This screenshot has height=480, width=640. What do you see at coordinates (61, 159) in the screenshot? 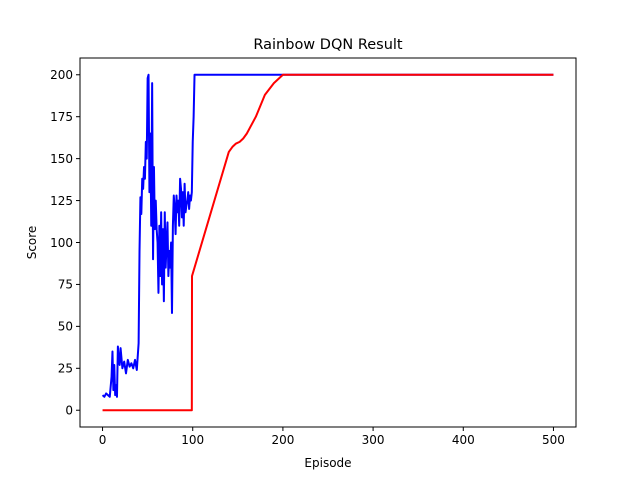
I see `y-tick-label: 150` at bounding box center [61, 159].